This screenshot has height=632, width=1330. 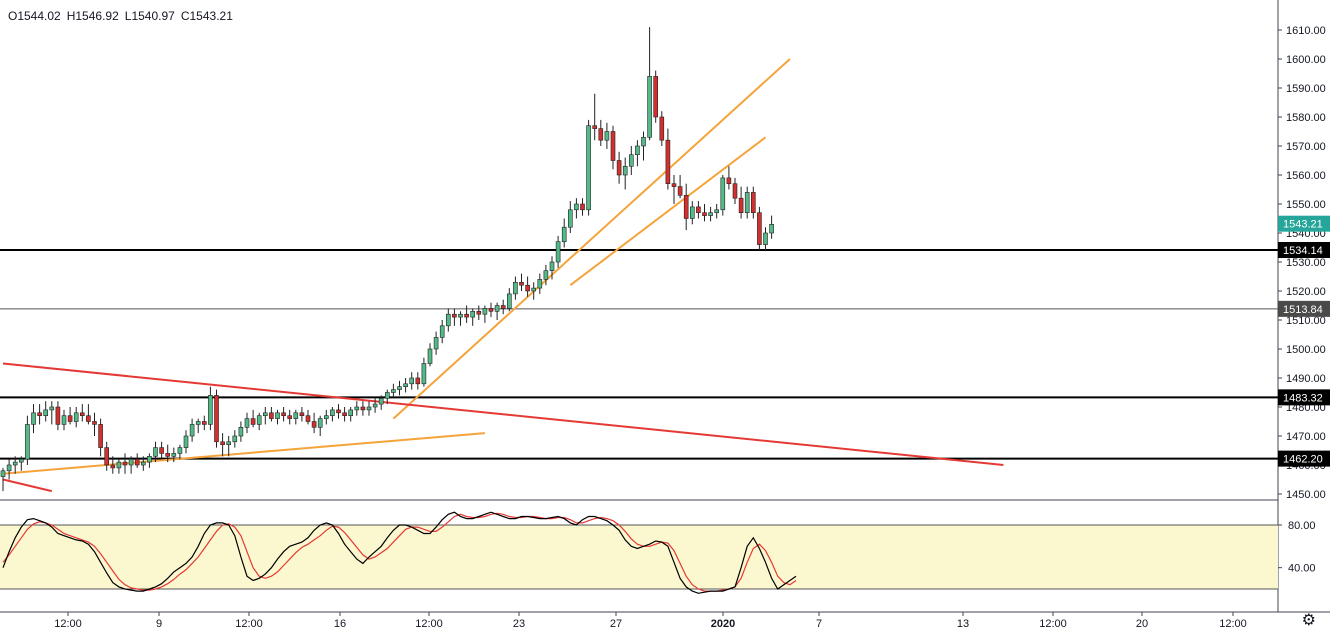 I want to click on price-label-text: 1534.14, so click(x=1303, y=251).